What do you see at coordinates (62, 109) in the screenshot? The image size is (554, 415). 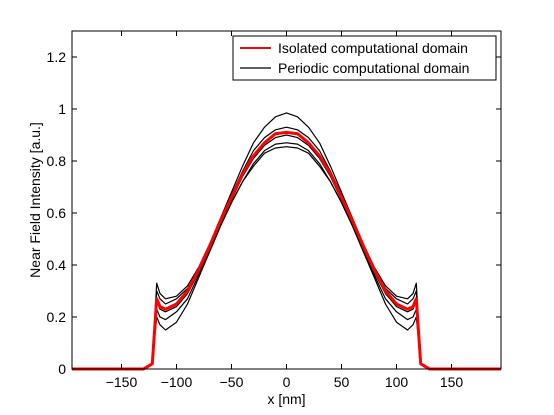 I see `y-tick-label: 1` at bounding box center [62, 109].